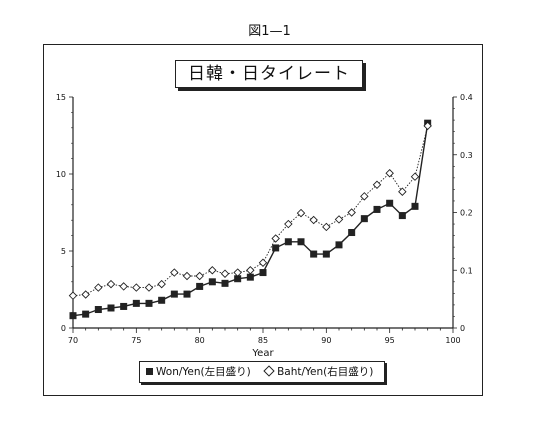  I want to click on x-tick-label: 75, so click(136, 340).